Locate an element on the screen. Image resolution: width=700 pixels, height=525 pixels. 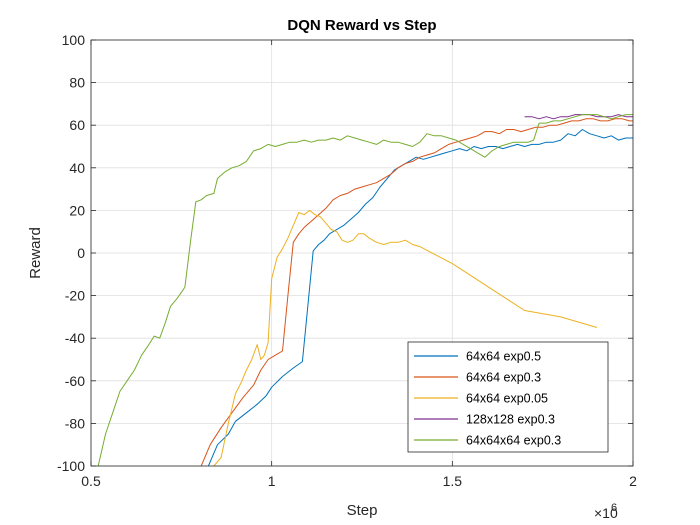
y-tick-label: -40 is located at coordinates (75, 338).